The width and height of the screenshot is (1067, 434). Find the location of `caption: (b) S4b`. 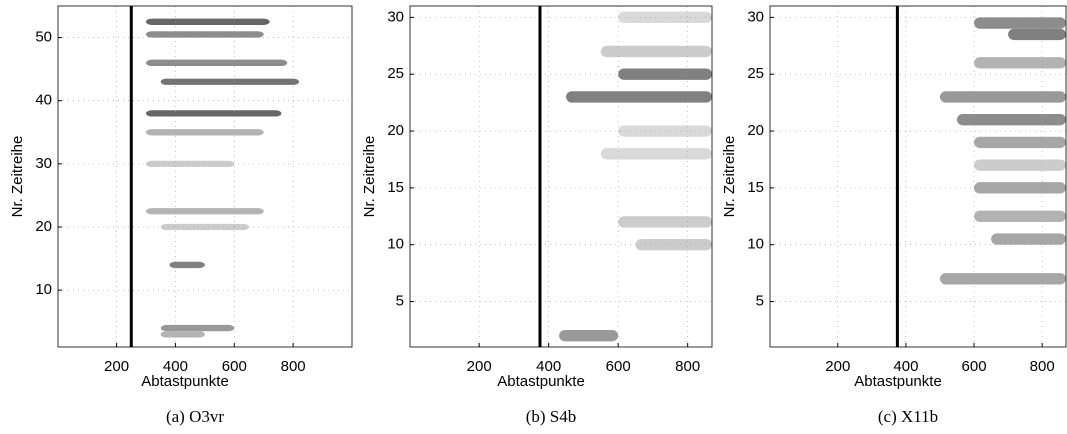

caption: (b) S4b is located at coordinates (551, 416).